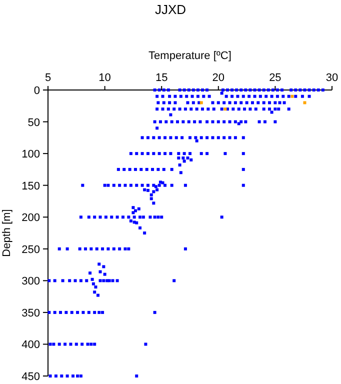 The image size is (341, 384). I want to click on y-tick-label: 300, so click(31, 282).